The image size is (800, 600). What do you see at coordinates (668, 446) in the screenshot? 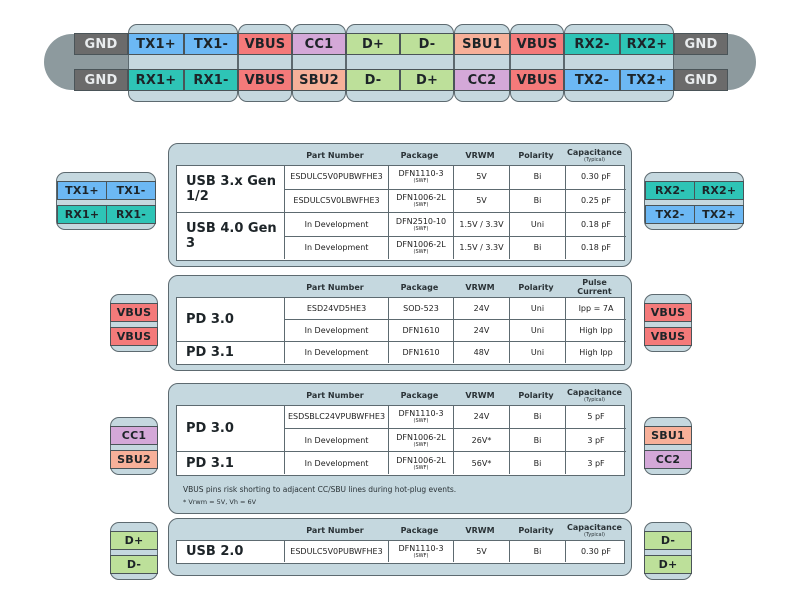
I see `cc-sbu-right-badge: SBU1 CC2` at bounding box center [668, 446].